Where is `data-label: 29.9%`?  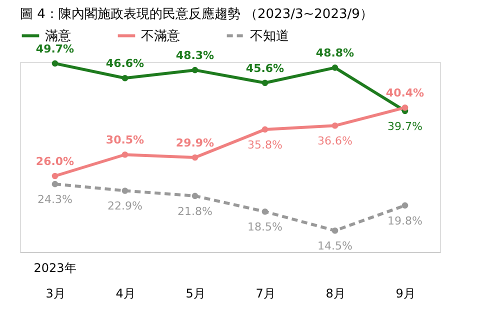 data-label: 29.9% is located at coordinates (195, 143).